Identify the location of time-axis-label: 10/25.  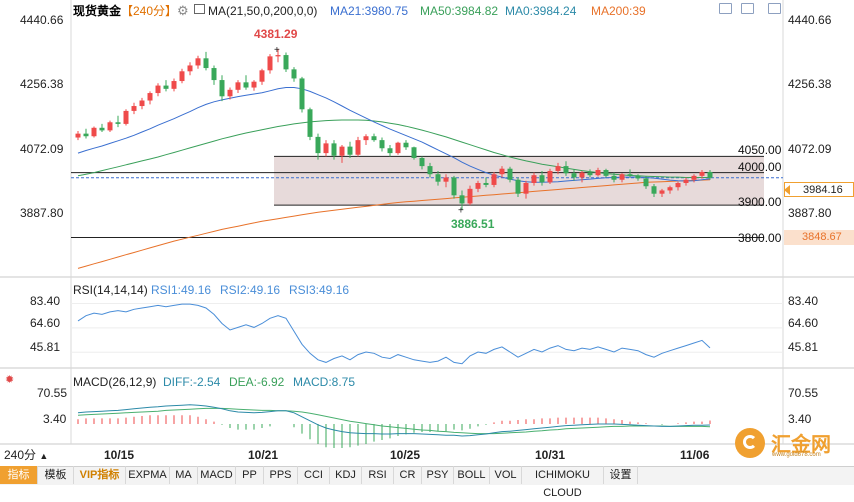
(405, 455).